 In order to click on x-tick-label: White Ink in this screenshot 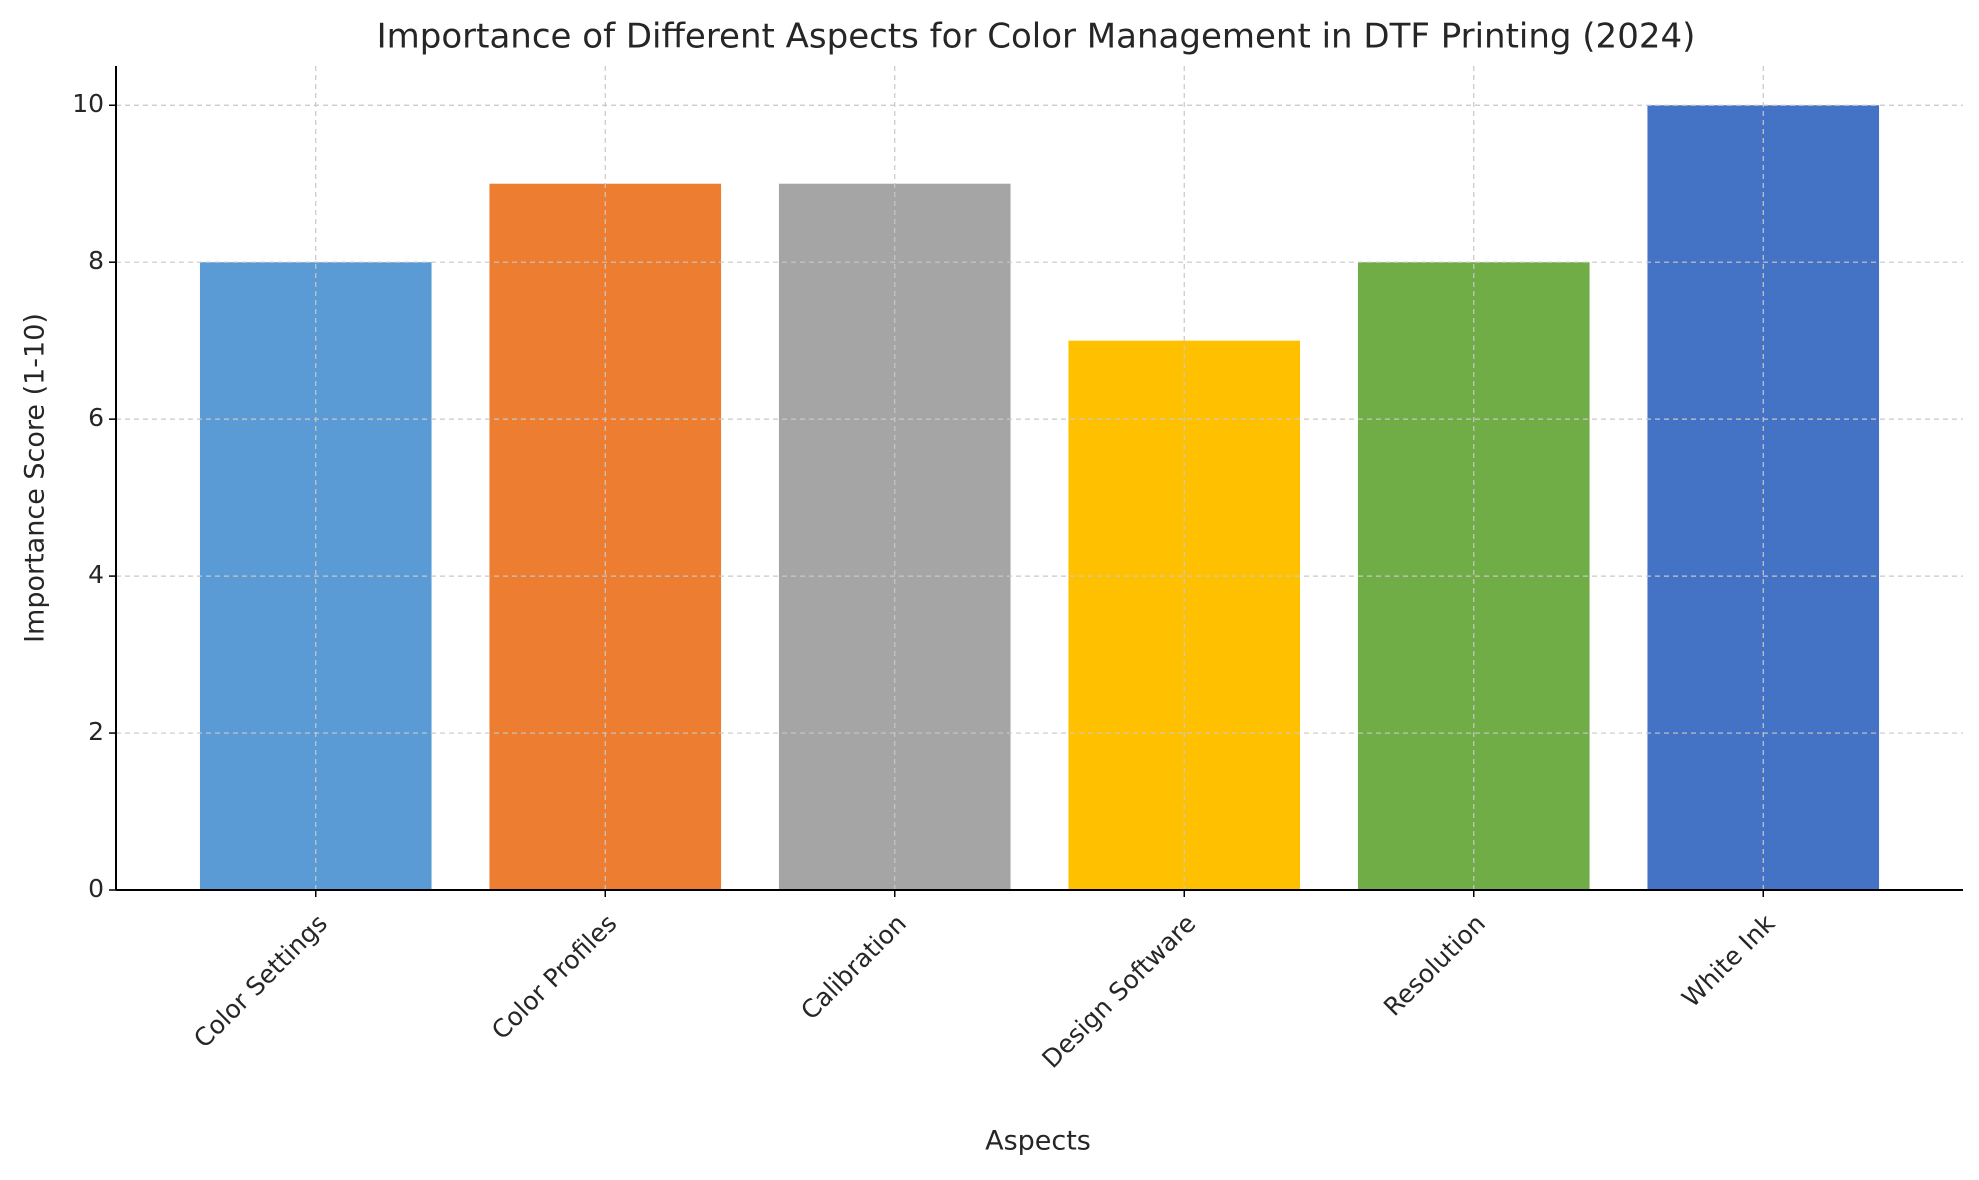, I will do `click(1728, 960)`.